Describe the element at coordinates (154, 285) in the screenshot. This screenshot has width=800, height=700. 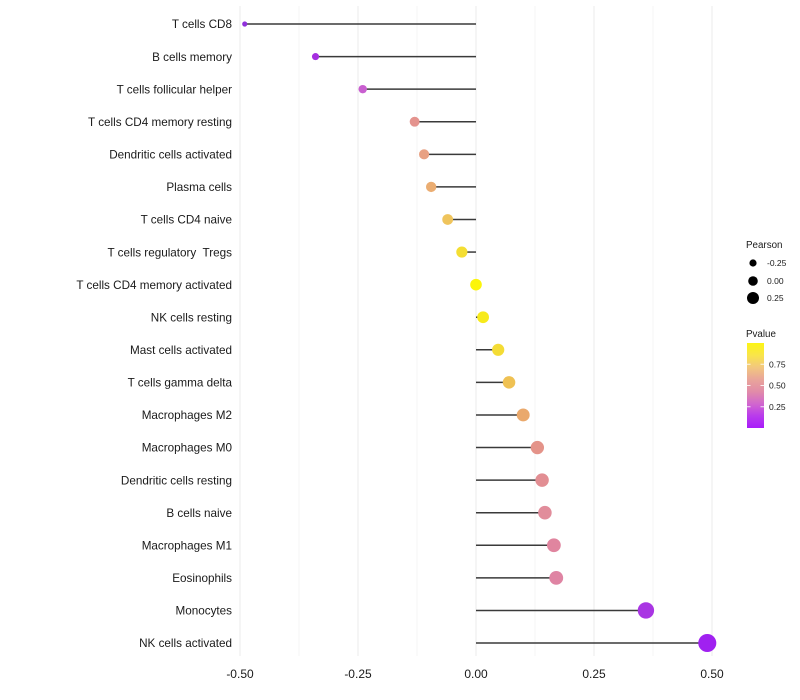
I see `y-axis-label: T cells CD4 memory activated` at that location.